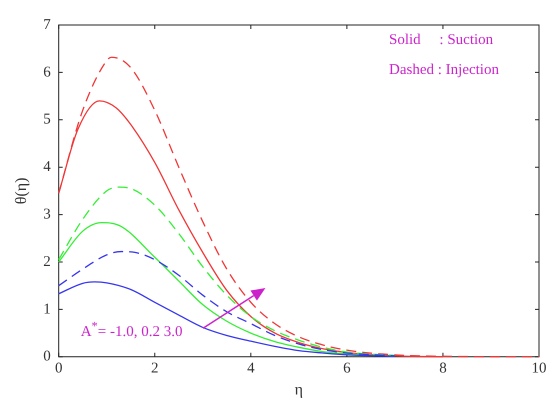 This screenshot has height=408, width=559. What do you see at coordinates (47, 167) in the screenshot?
I see `y-tick-label: 4` at bounding box center [47, 167].